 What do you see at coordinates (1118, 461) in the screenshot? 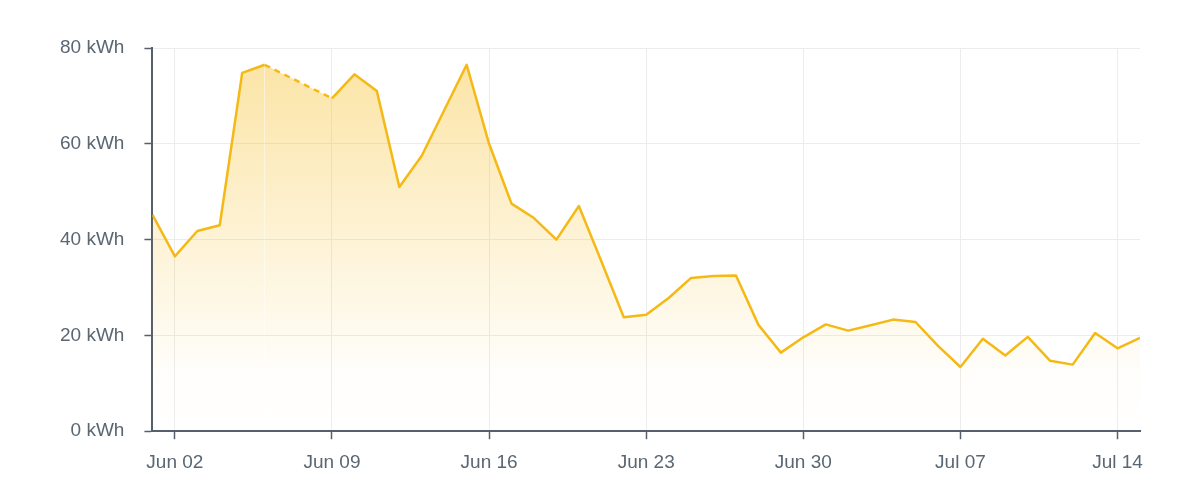
I see `x-tick-label: Jul 14` at bounding box center [1118, 461].